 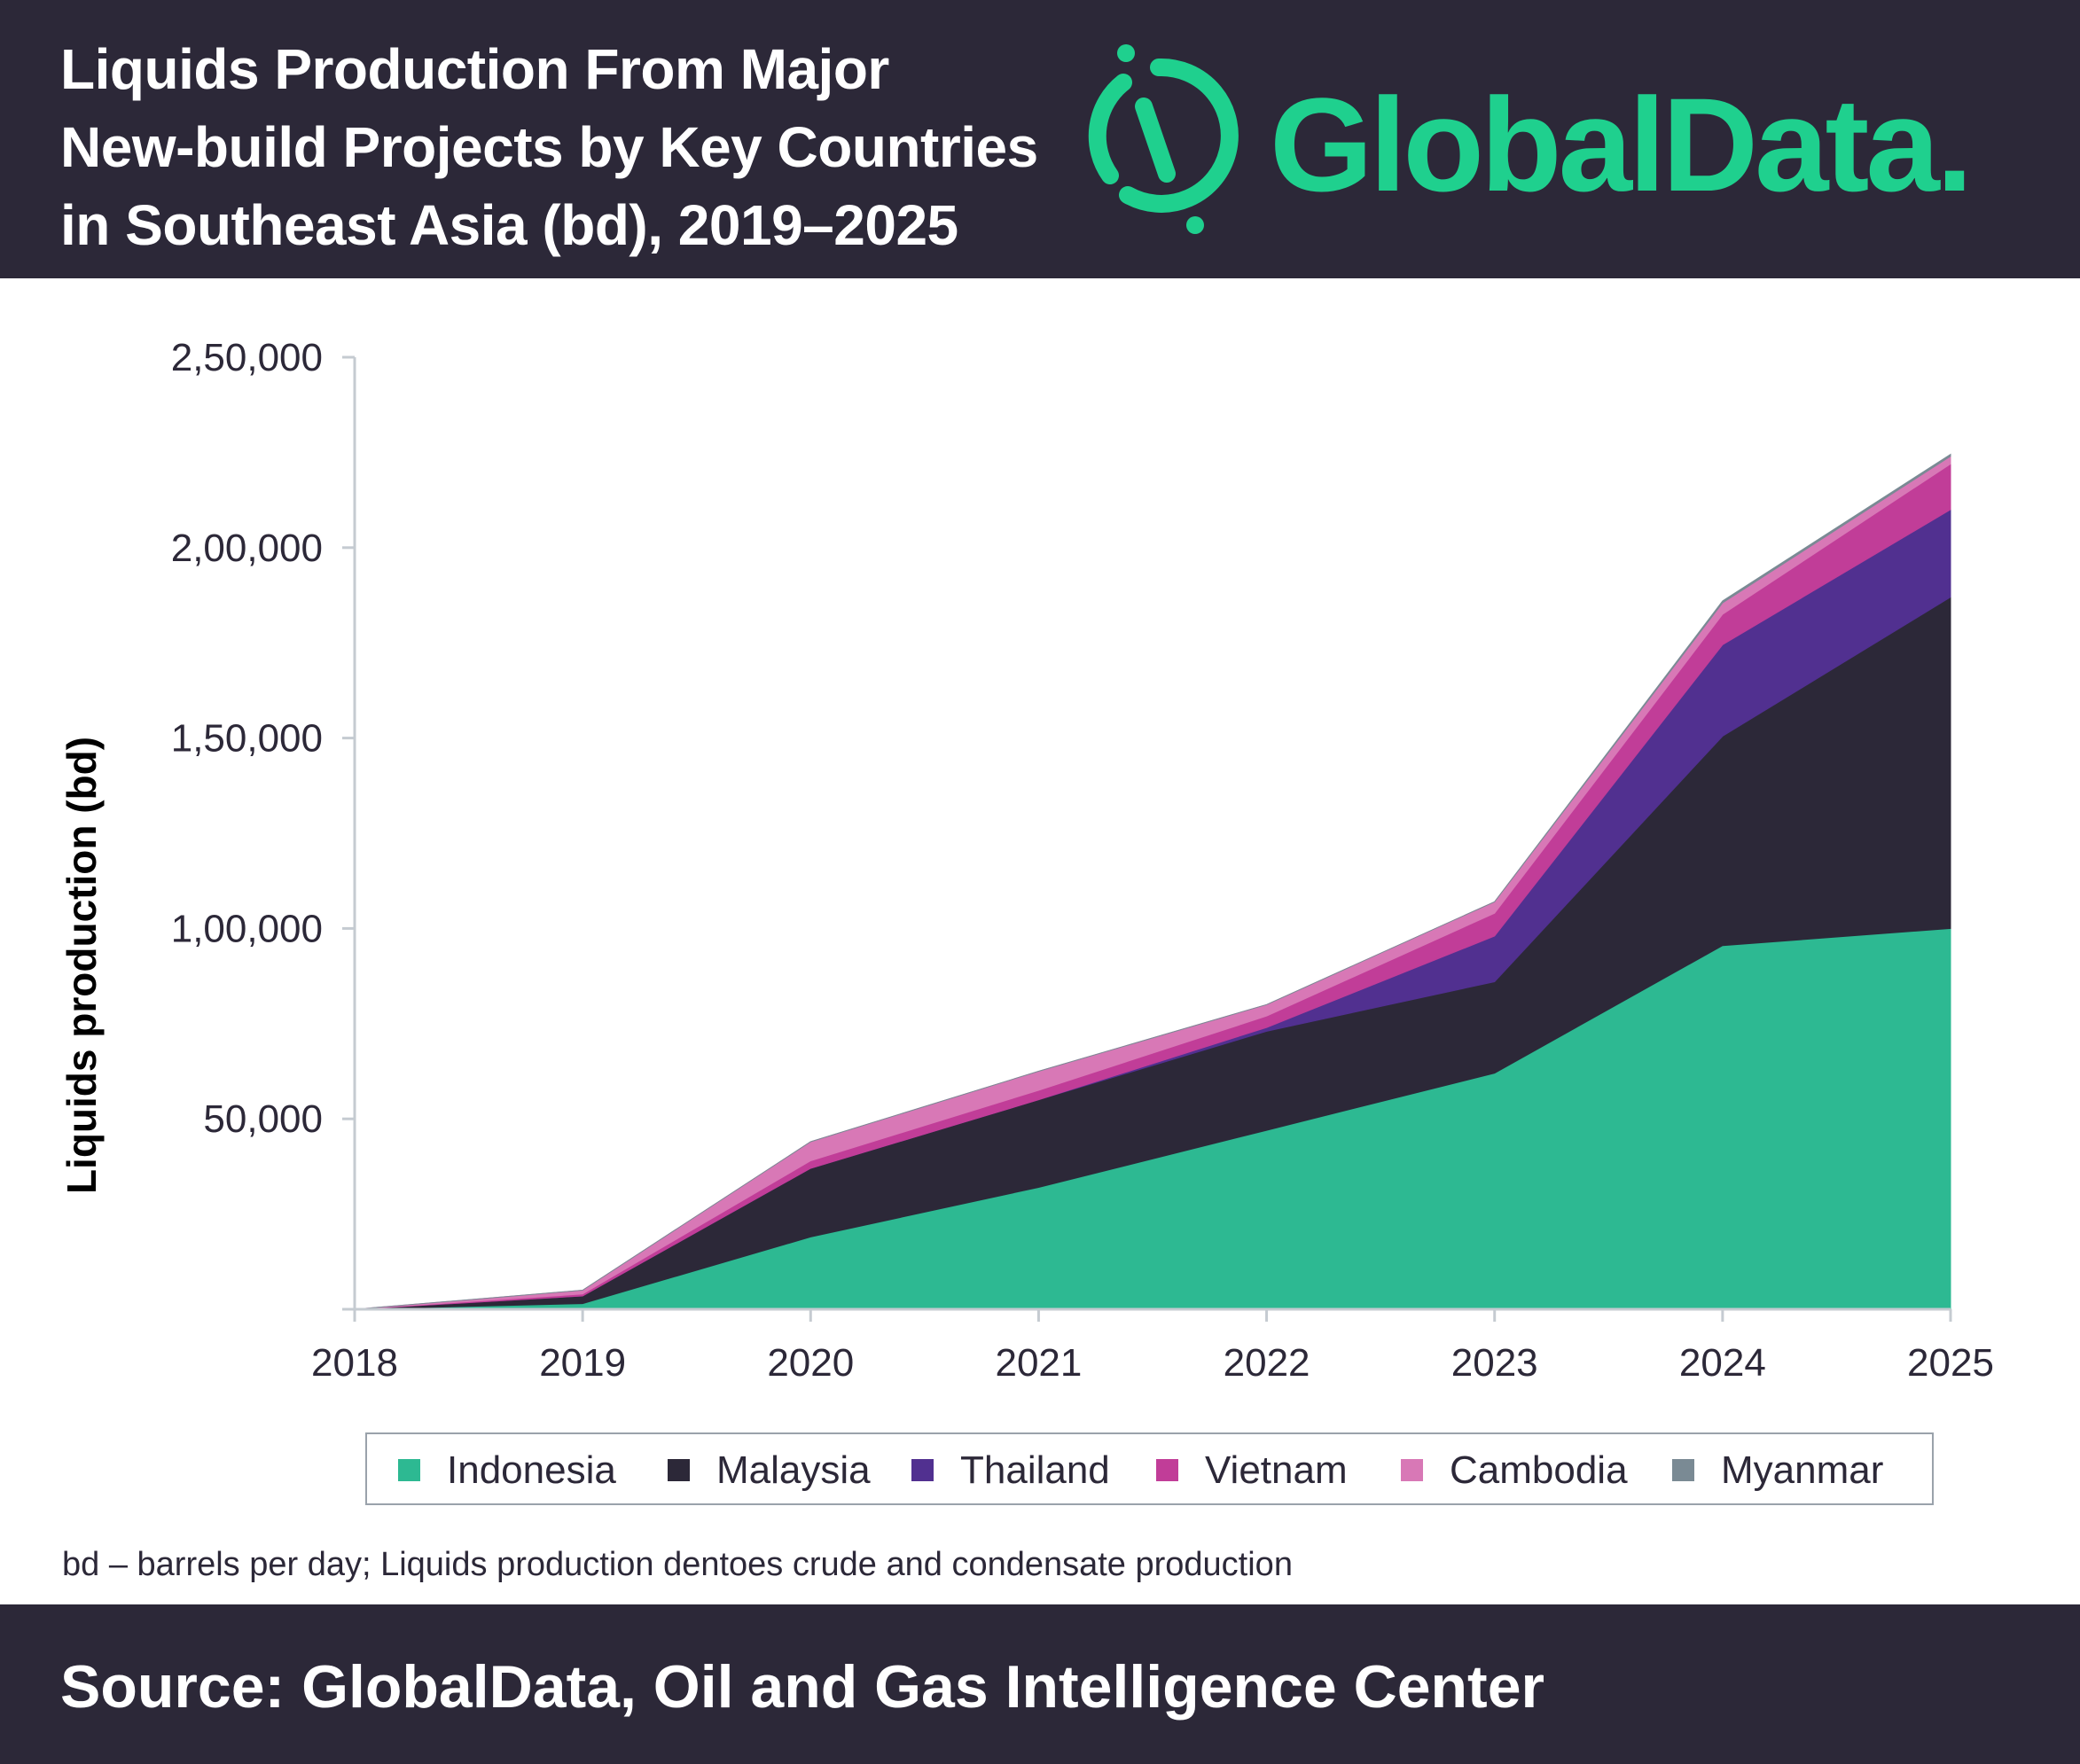 I want to click on title-line: Liquids Production From Major, so click(x=474, y=69).